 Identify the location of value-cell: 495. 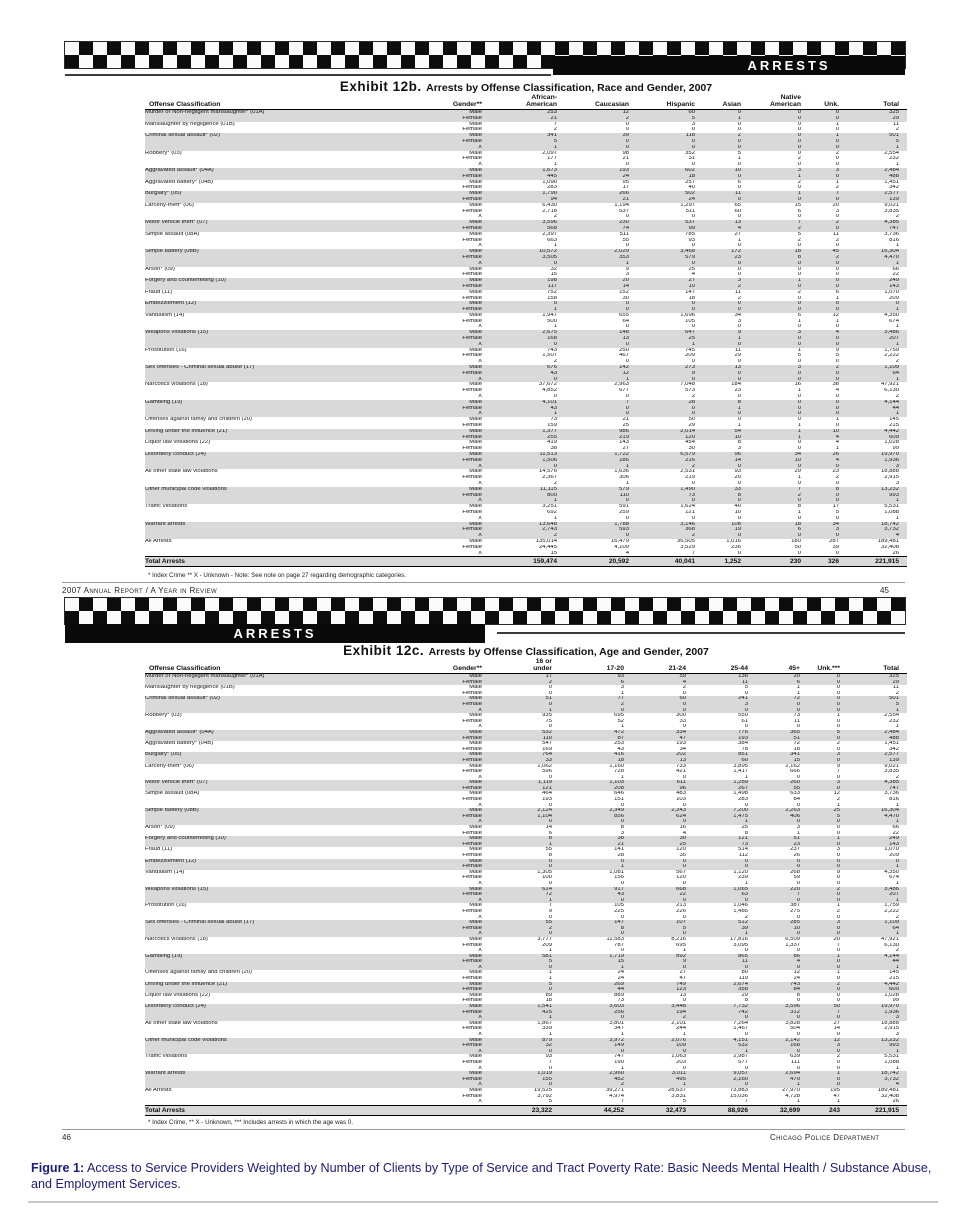
(681, 1079).